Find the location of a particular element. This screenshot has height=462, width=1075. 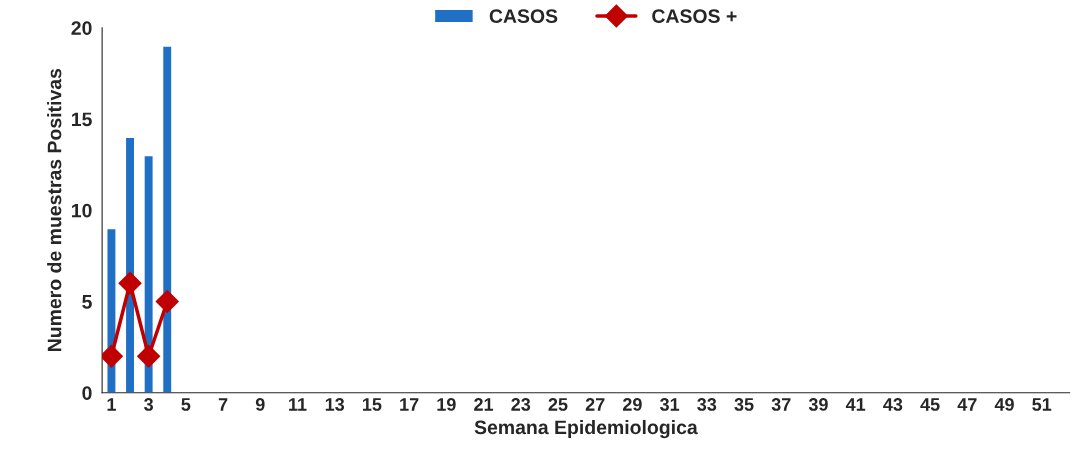

x-tick-label: 21 is located at coordinates (484, 404).